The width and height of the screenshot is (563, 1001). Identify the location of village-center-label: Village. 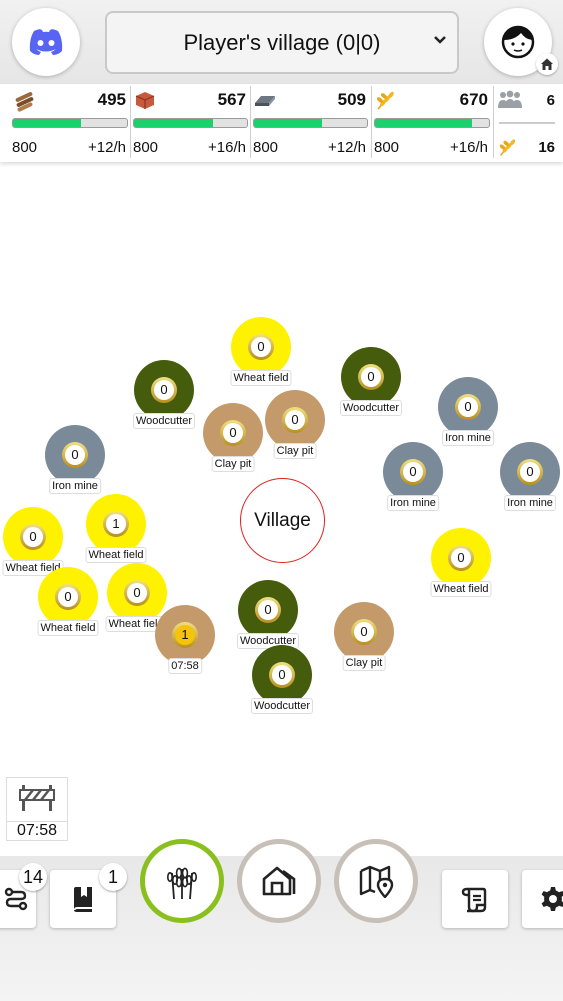
(282, 520).